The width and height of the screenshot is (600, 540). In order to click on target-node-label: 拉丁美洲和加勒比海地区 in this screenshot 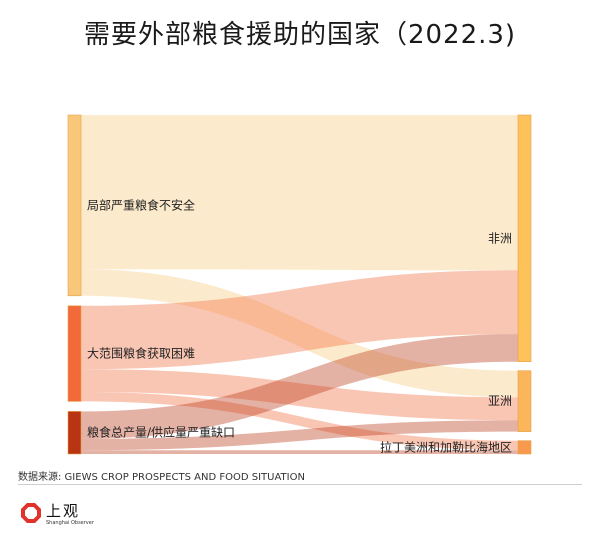, I will do `click(446, 446)`.